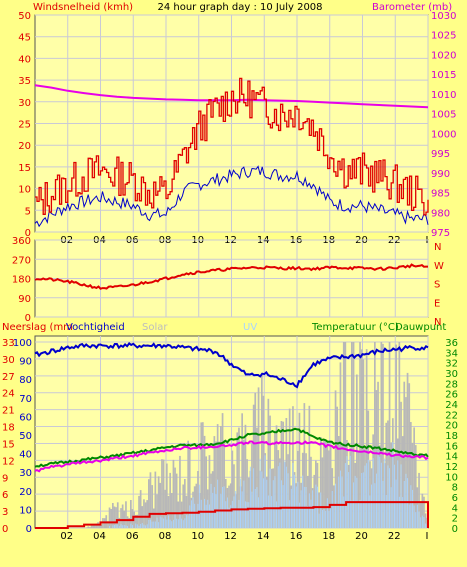 The image size is (467, 567). What do you see at coordinates (443, 16) in the screenshot?
I see `barometer-y-tick-label: 1030` at bounding box center [443, 16].